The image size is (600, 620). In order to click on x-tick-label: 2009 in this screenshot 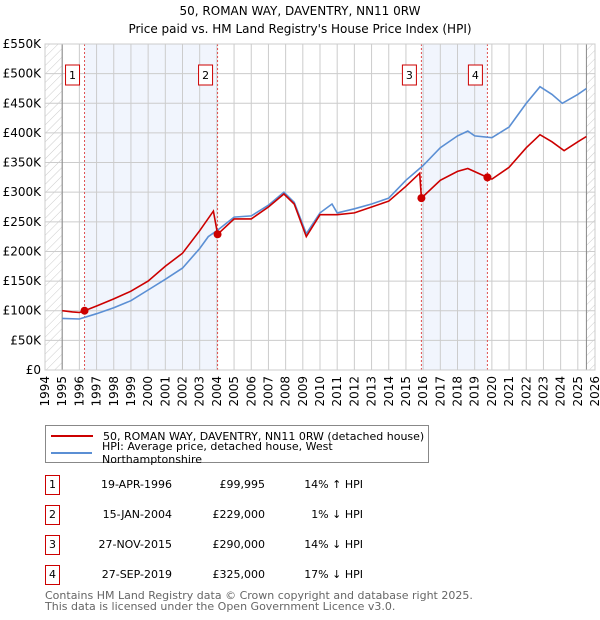, I will do `click(303, 391)`.